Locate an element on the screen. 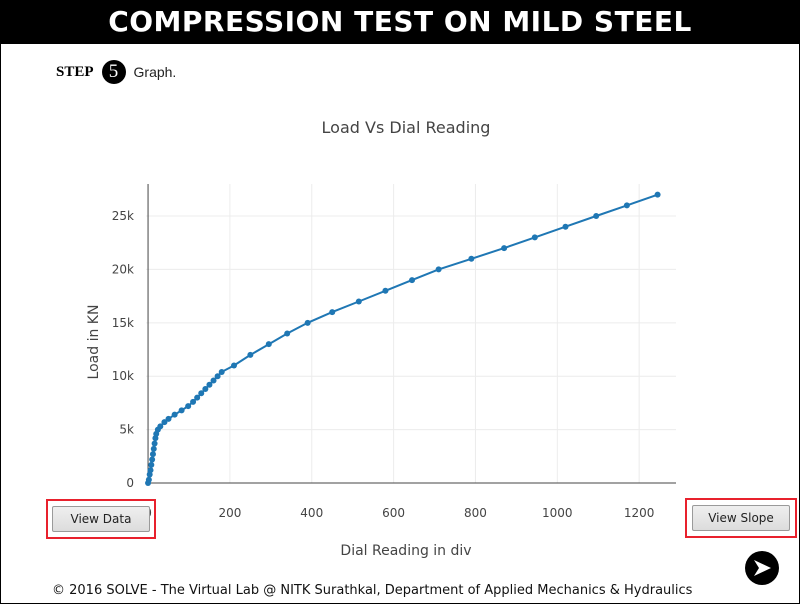 The width and height of the screenshot is (808, 608). y-tick-label: 20k is located at coordinates (123, 269).